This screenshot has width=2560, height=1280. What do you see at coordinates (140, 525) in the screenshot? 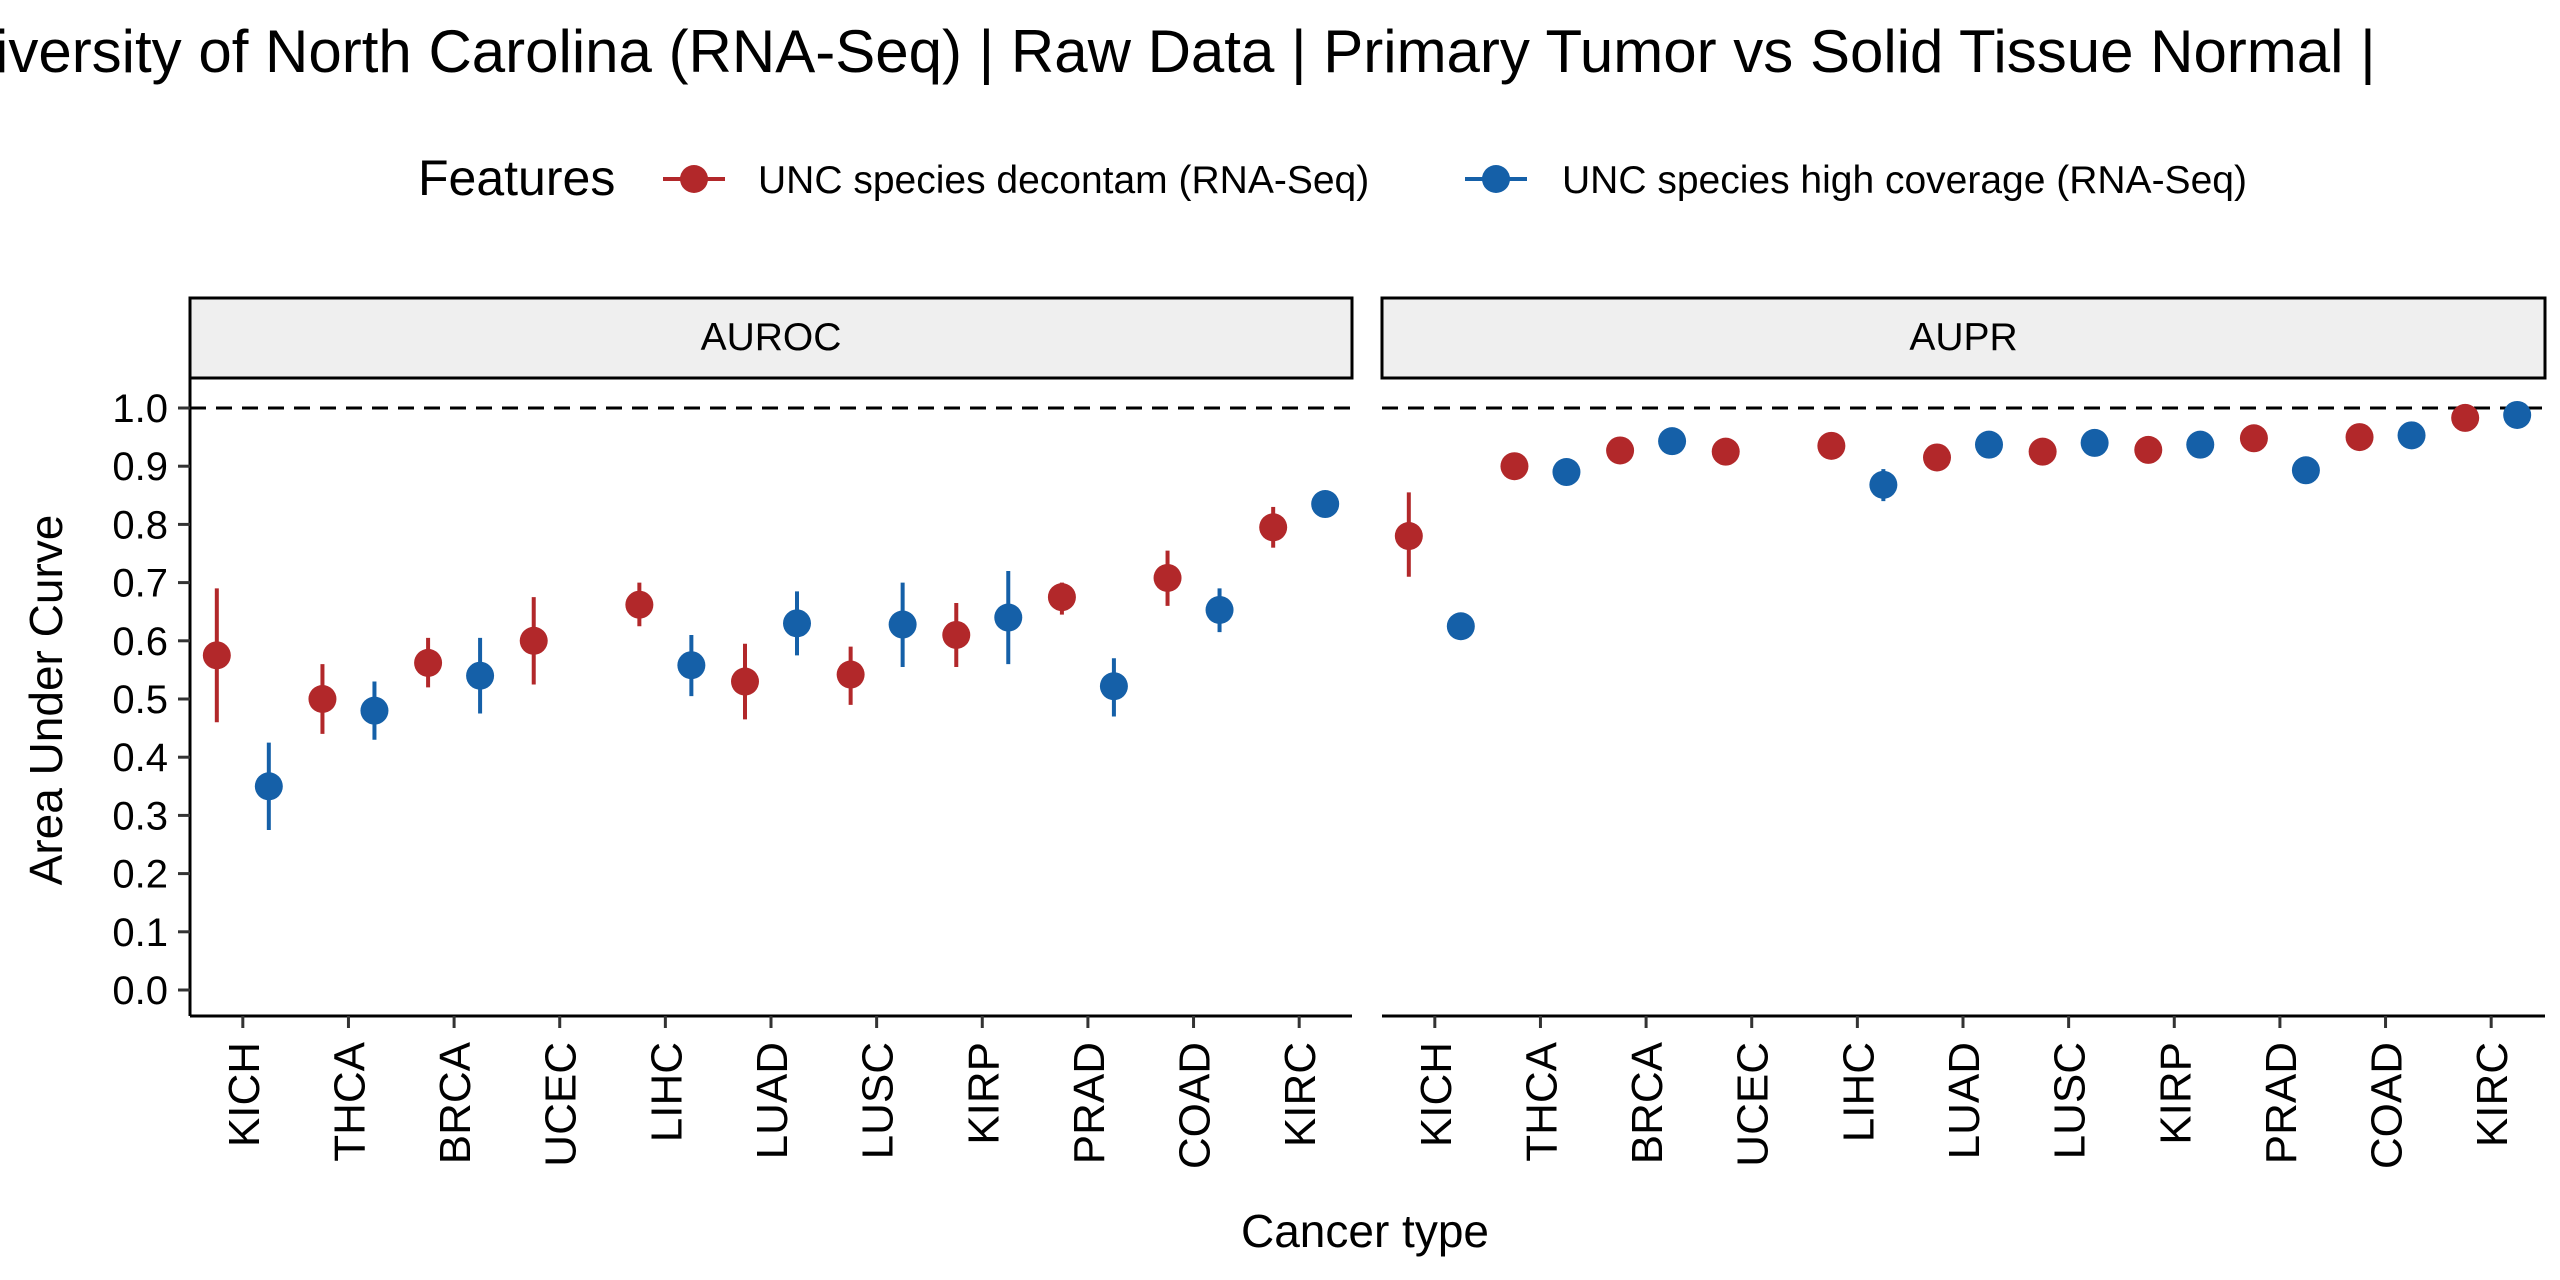
I see `y-tick-label-0-8: 0.8` at bounding box center [140, 525].